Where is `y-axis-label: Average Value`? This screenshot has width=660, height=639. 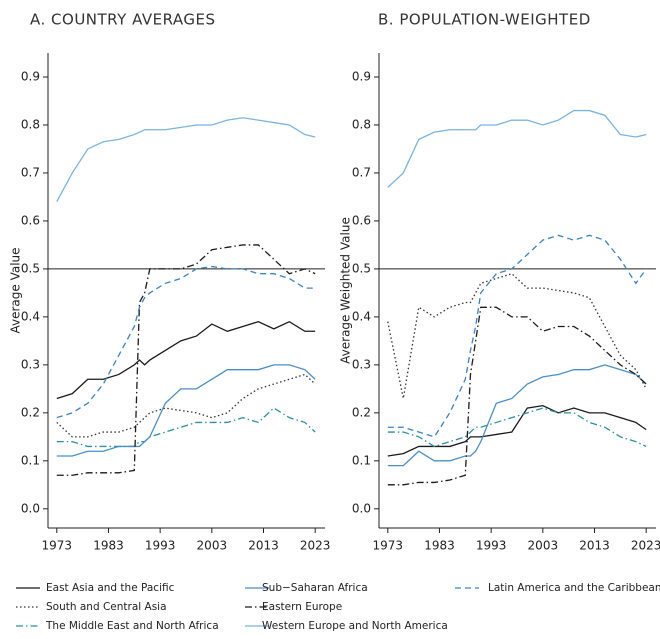
y-axis-label: Average Value is located at coordinates (16, 290).